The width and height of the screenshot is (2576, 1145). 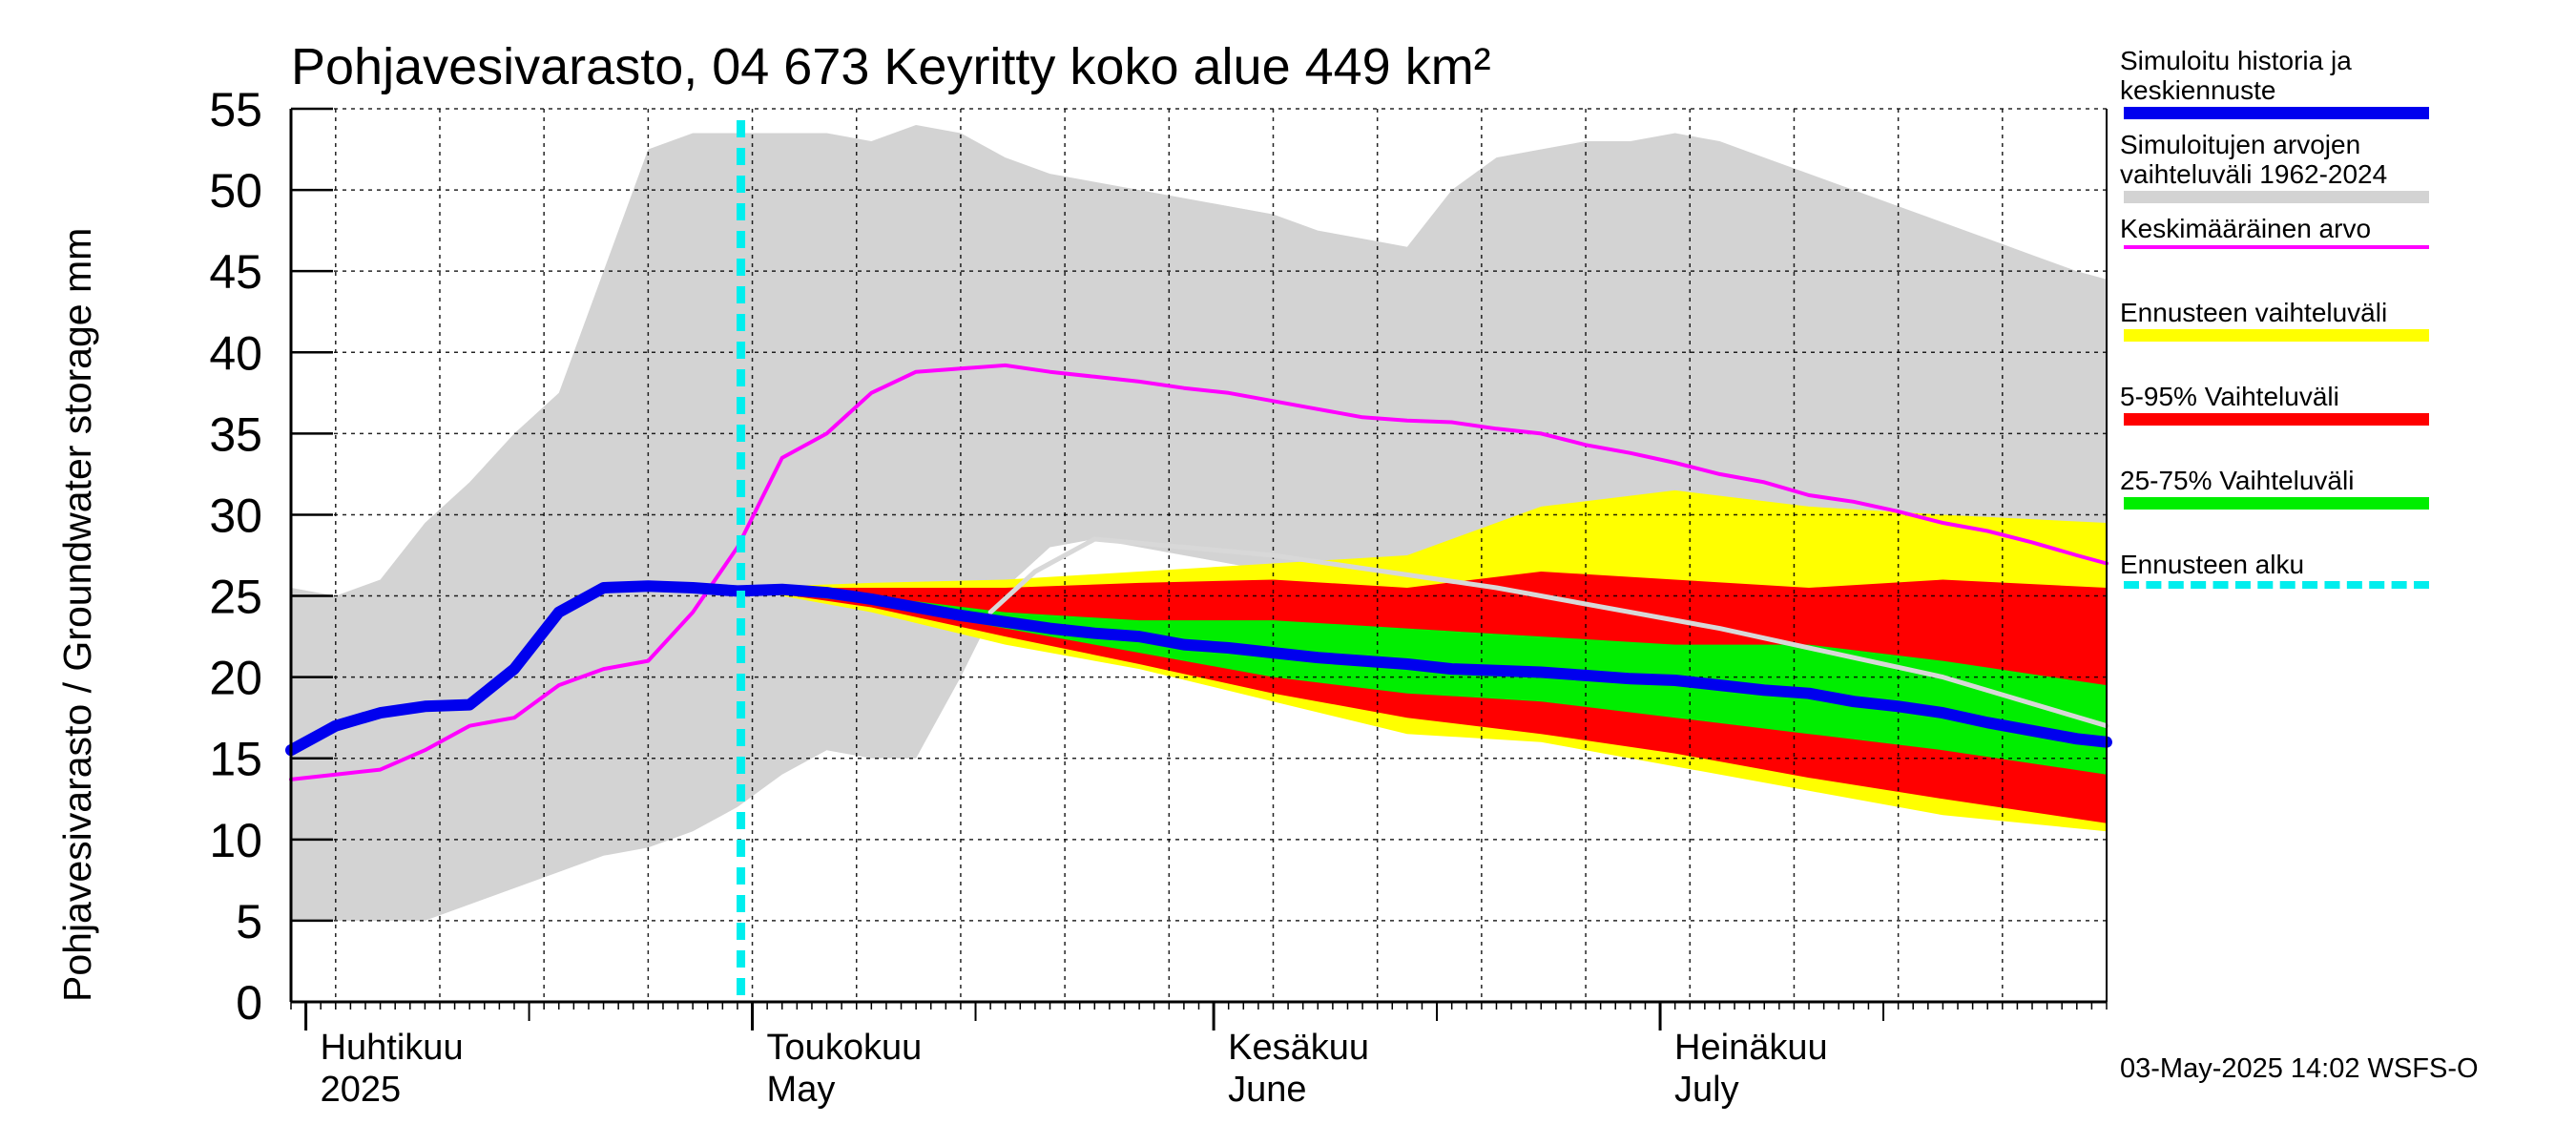 What do you see at coordinates (249, 1003) in the screenshot?
I see `y-tick-label: 0` at bounding box center [249, 1003].